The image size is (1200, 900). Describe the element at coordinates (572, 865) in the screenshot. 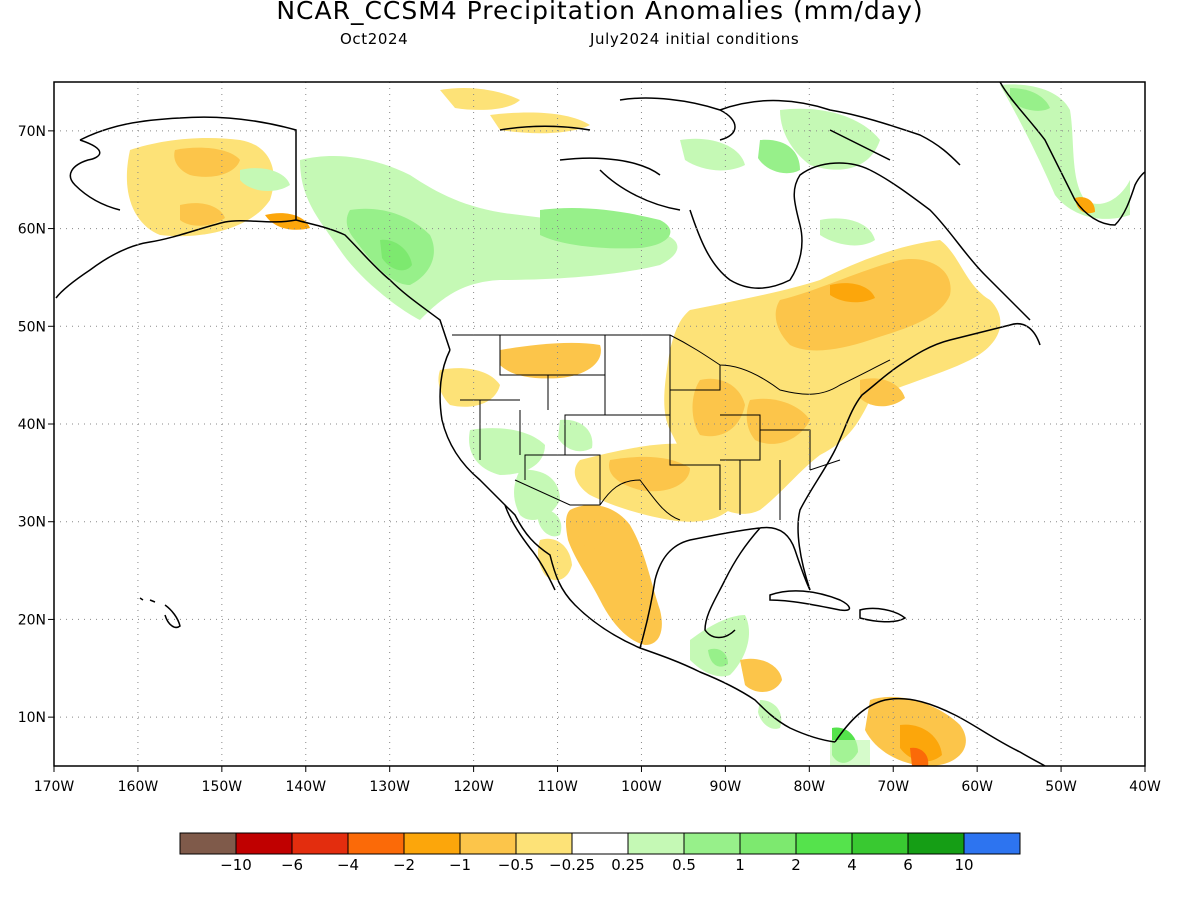

I see `colorbar-label: −0.25` at that location.